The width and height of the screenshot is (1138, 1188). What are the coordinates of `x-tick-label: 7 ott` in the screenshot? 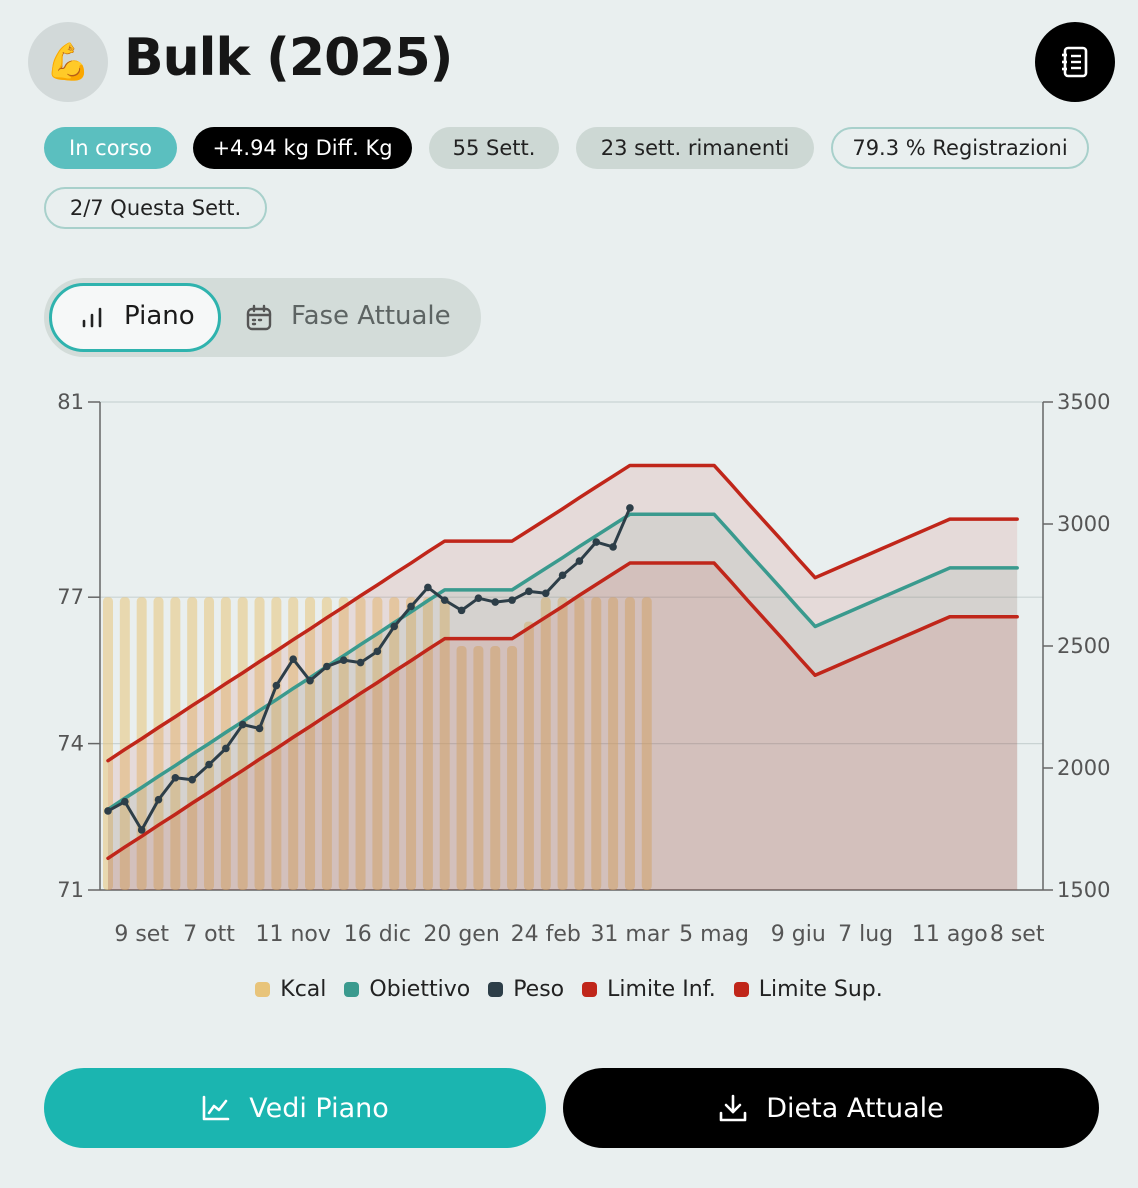 It's located at (209, 934).